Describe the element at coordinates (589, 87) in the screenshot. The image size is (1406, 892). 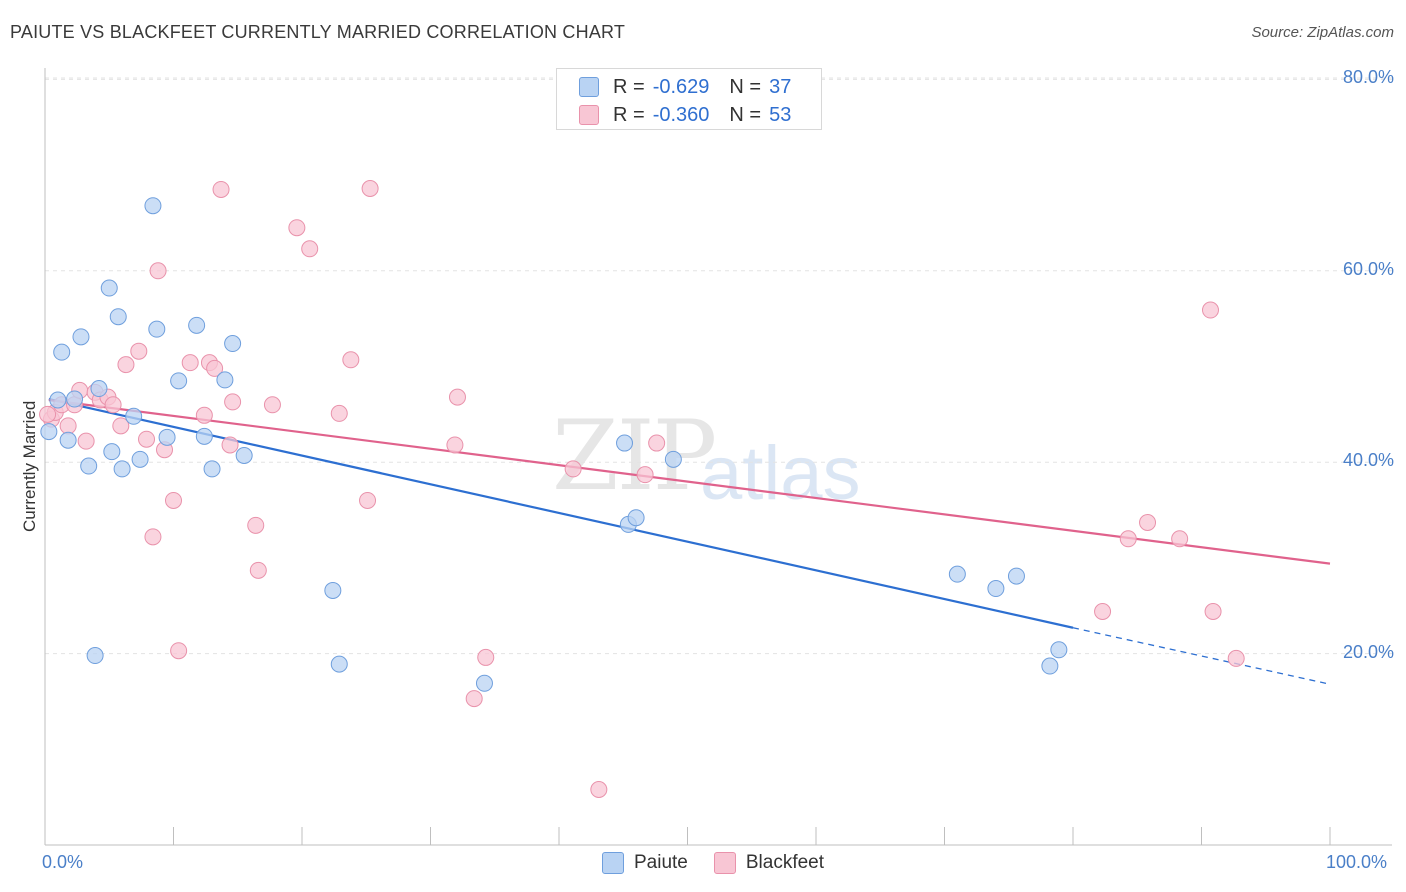
I see `paiute-swatch` at that location.